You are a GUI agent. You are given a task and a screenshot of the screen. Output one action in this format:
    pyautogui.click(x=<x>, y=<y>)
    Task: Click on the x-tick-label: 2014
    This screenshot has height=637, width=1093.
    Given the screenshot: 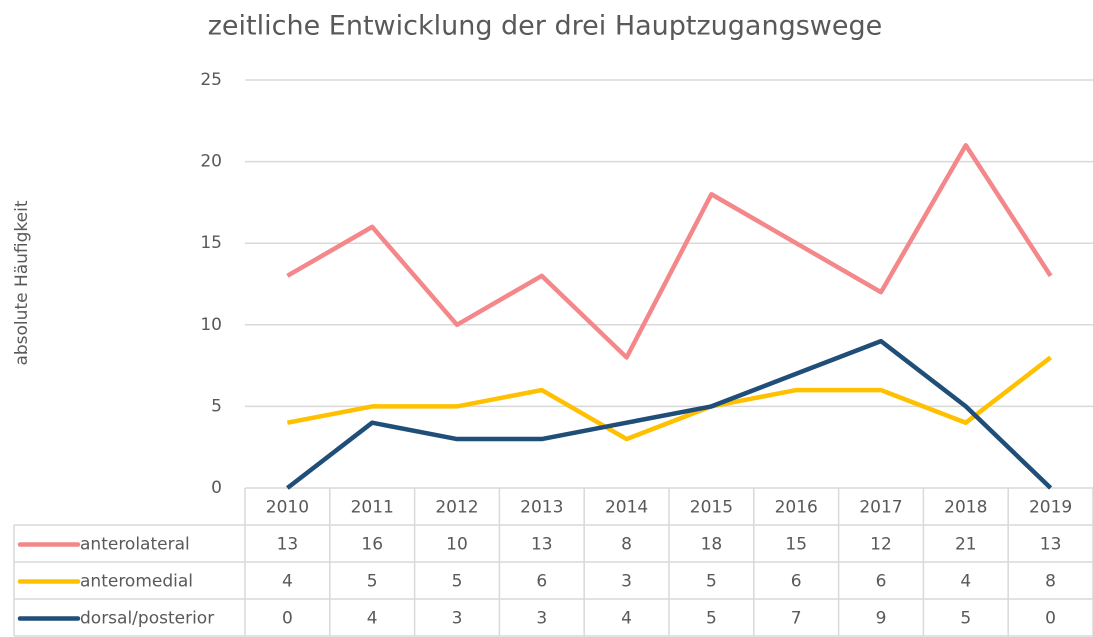 What is the action you would take?
    pyautogui.click(x=626, y=508)
    